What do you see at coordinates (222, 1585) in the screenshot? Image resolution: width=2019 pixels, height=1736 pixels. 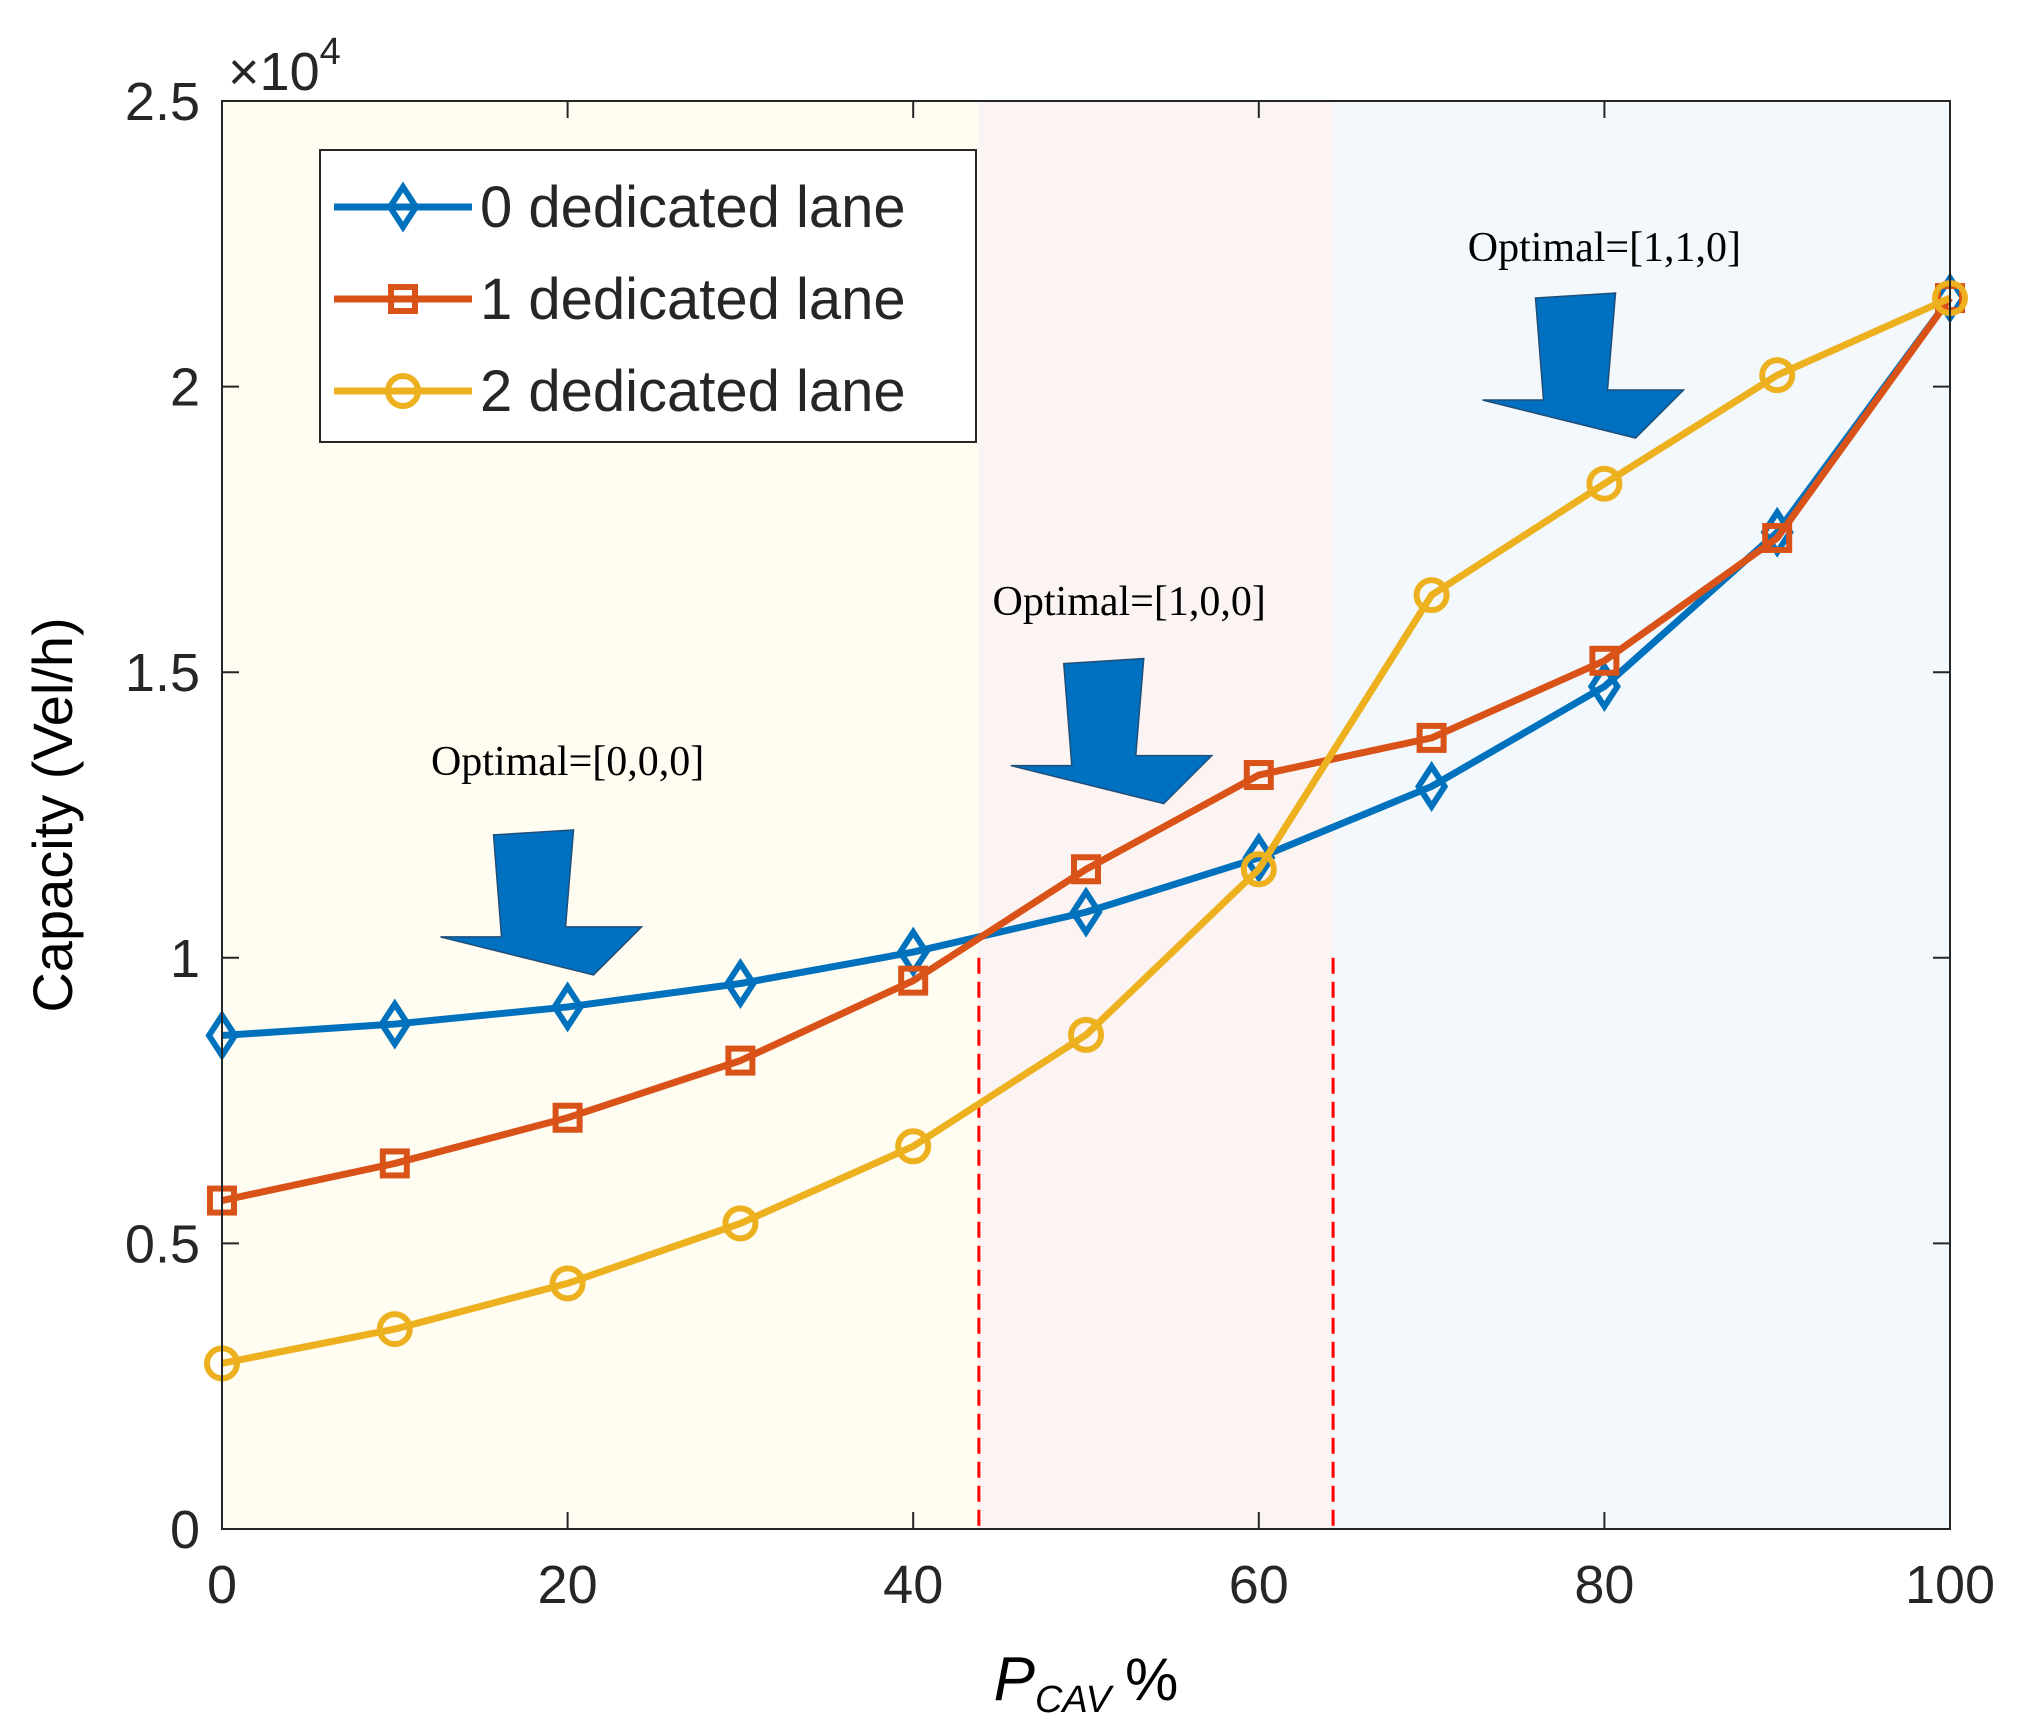 I see `x-tick-label: 0` at bounding box center [222, 1585].